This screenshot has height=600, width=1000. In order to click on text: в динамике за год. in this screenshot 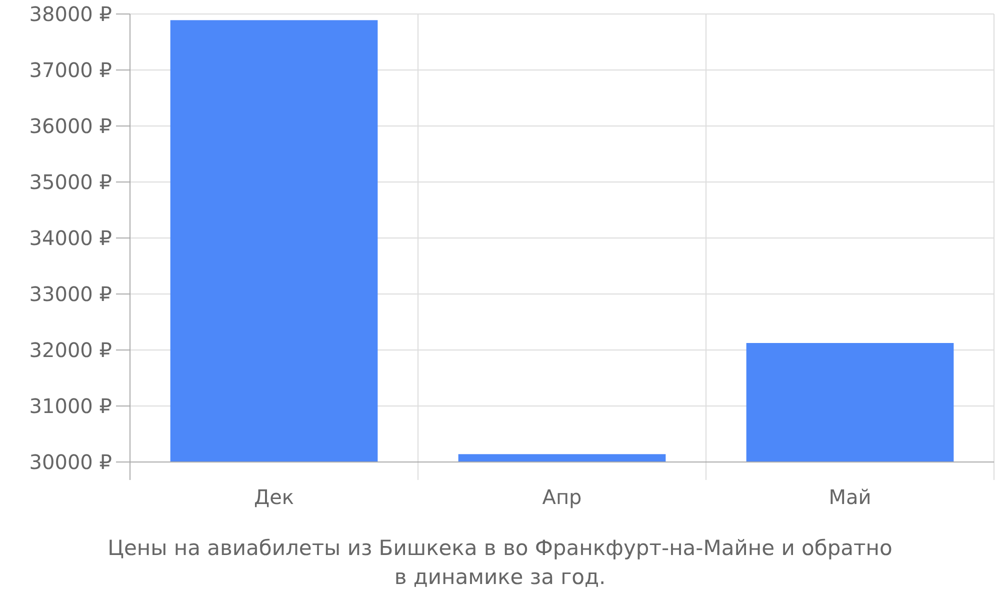, I will do `click(500, 577)`.